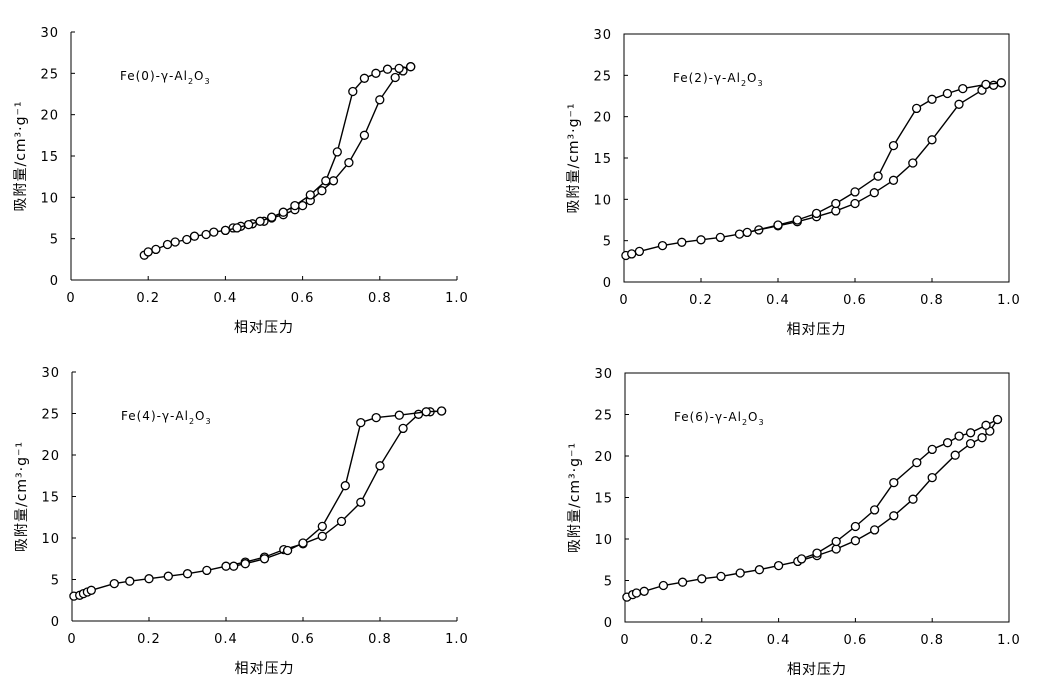 Image resolution: width=1037 pixels, height=688 pixels. I want to click on x-tick-label: 0.6, so click(303, 639).